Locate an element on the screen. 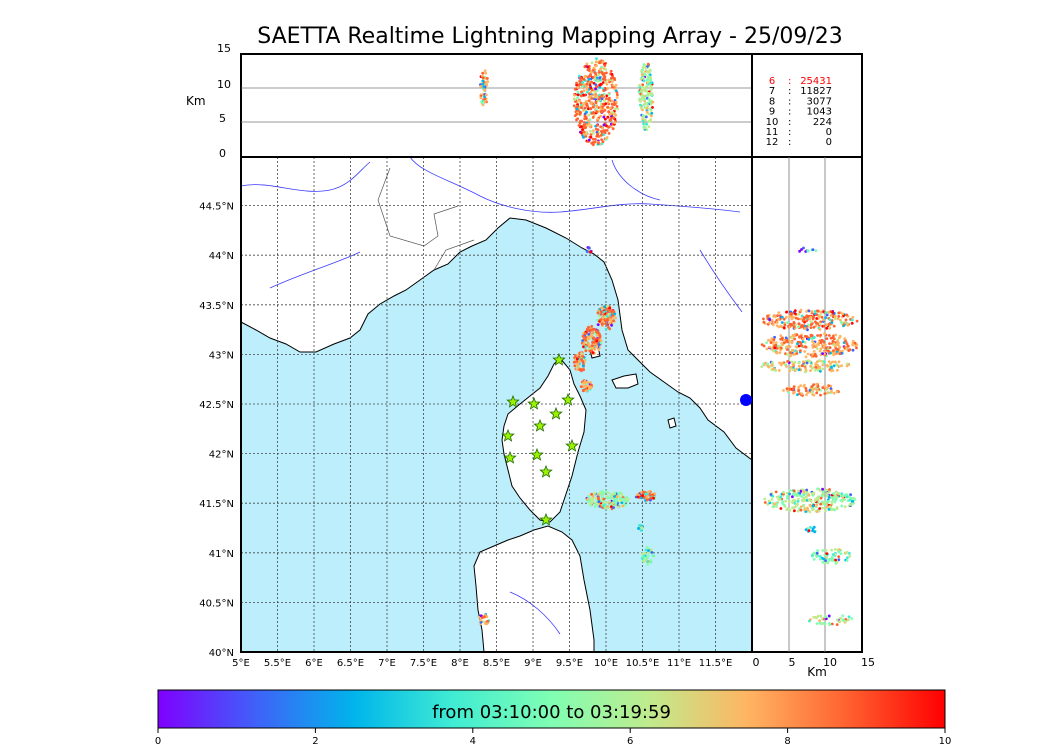 This screenshot has width=1050, height=750. lightning-points-height is located at coordinates (567, 102).